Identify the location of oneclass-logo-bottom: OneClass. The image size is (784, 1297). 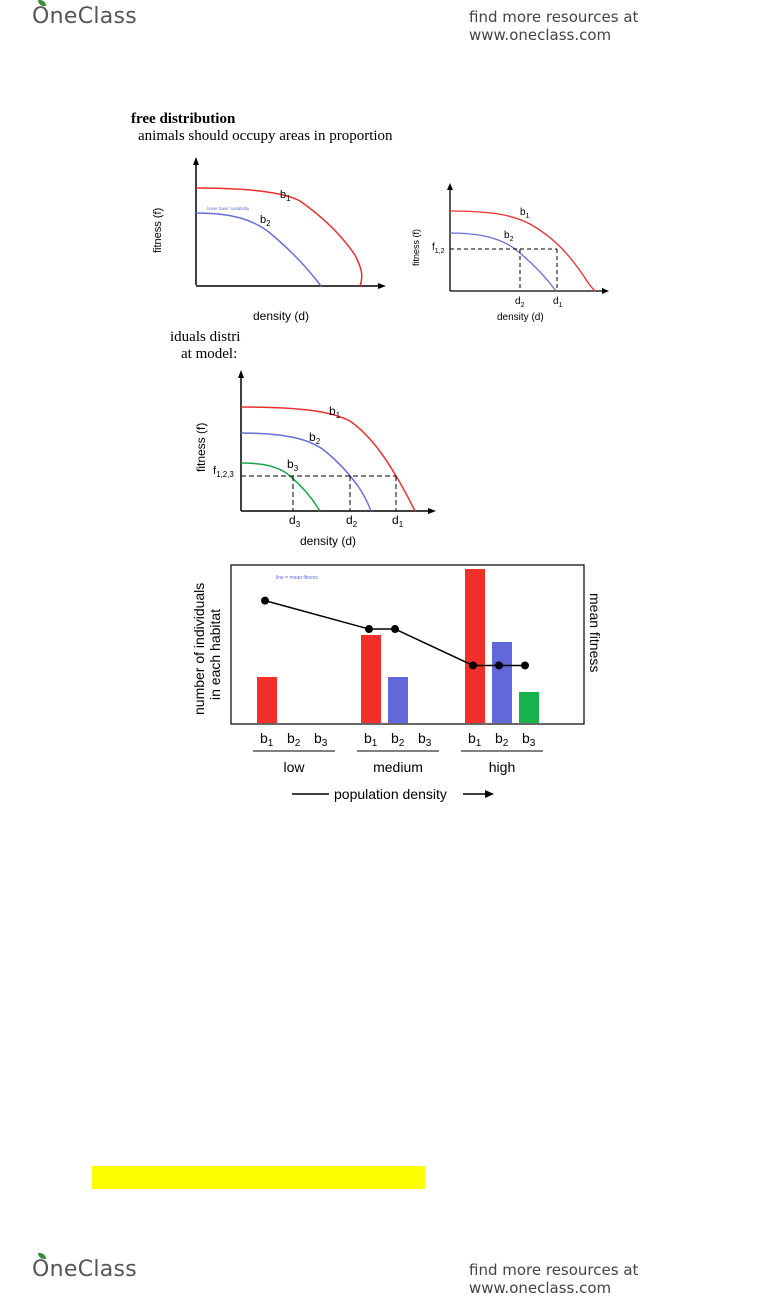
(85, 1267).